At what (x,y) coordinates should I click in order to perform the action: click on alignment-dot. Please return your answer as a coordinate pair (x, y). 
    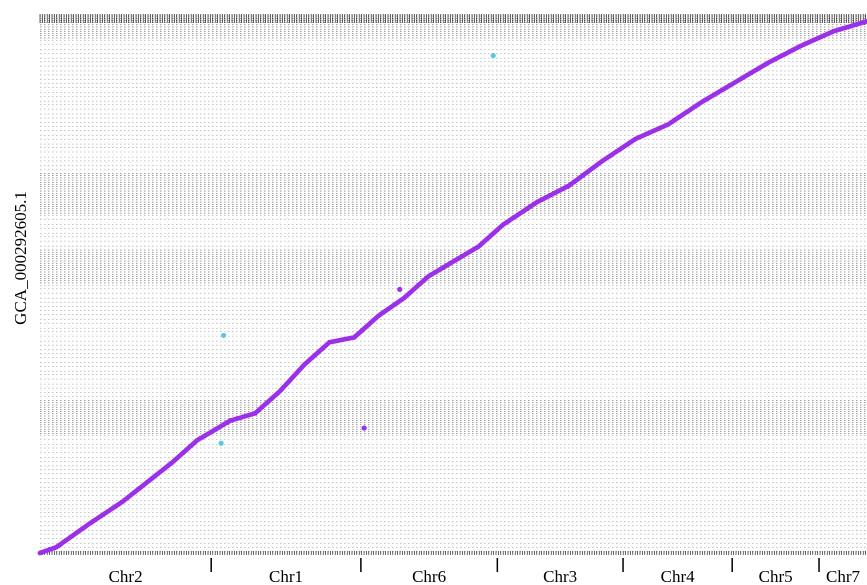
    Looking at the image, I should click on (865, 21).